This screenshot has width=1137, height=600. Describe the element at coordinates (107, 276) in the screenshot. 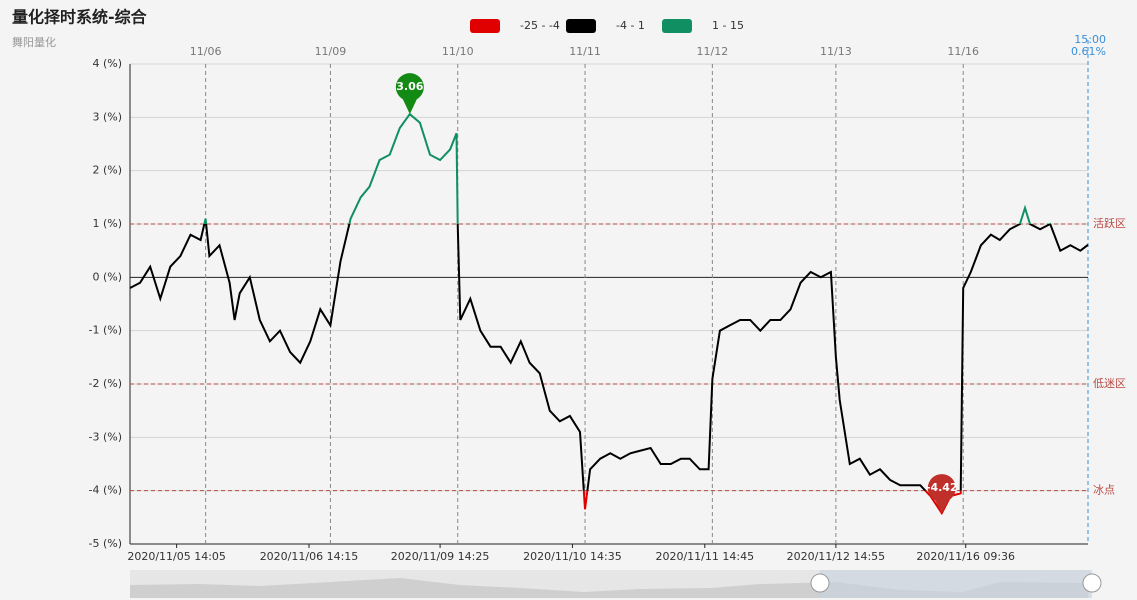

I see `y-tick-label: 0 (%)` at that location.